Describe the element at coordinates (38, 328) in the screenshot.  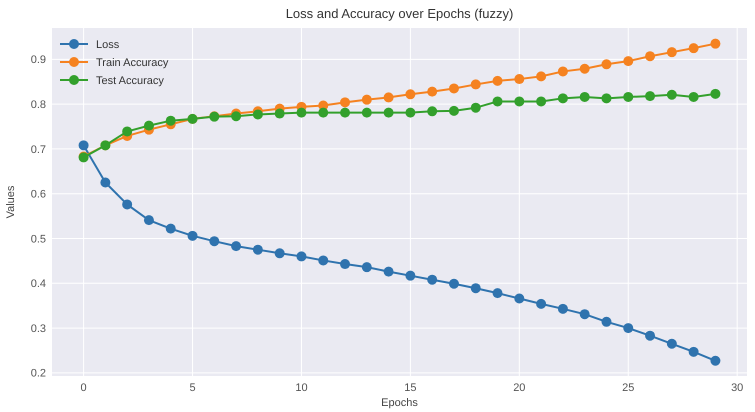
I see `y-tick-label: 0.3` at that location.